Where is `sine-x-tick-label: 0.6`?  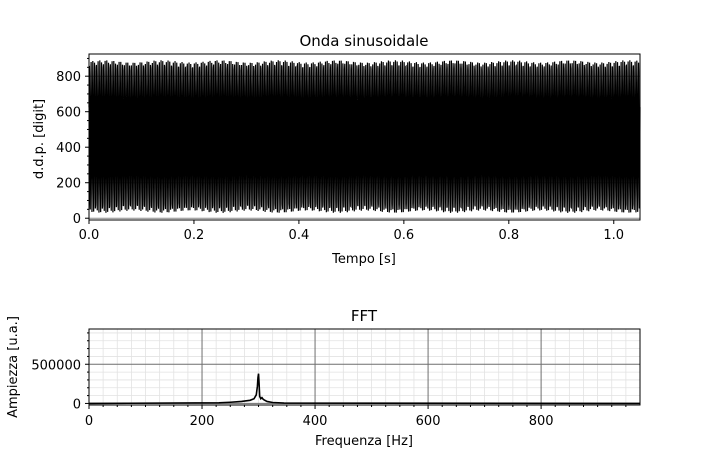
sine-x-tick-label: 0.6 is located at coordinates (404, 235).